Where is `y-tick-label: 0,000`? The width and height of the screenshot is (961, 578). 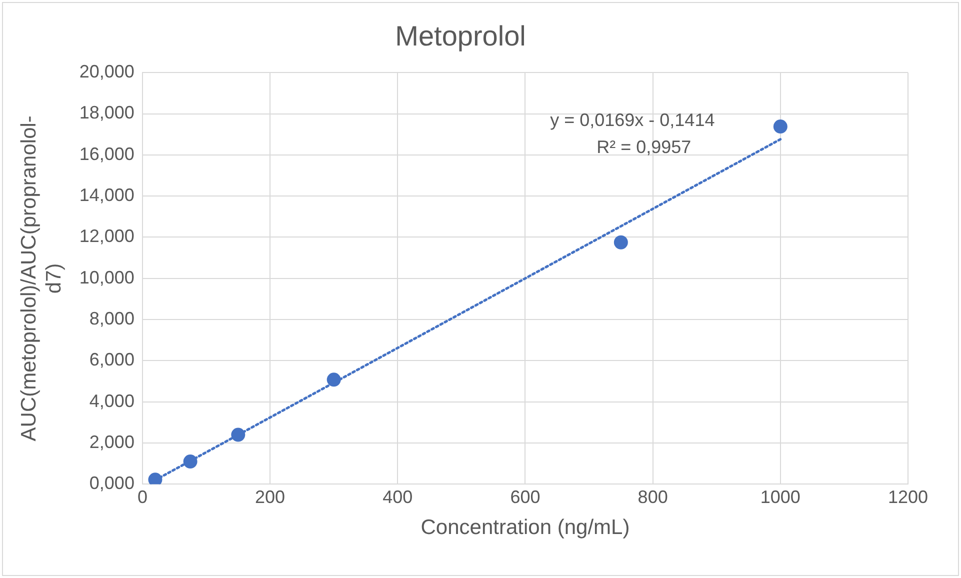
y-tick-label: 0,000 is located at coordinates (111, 483).